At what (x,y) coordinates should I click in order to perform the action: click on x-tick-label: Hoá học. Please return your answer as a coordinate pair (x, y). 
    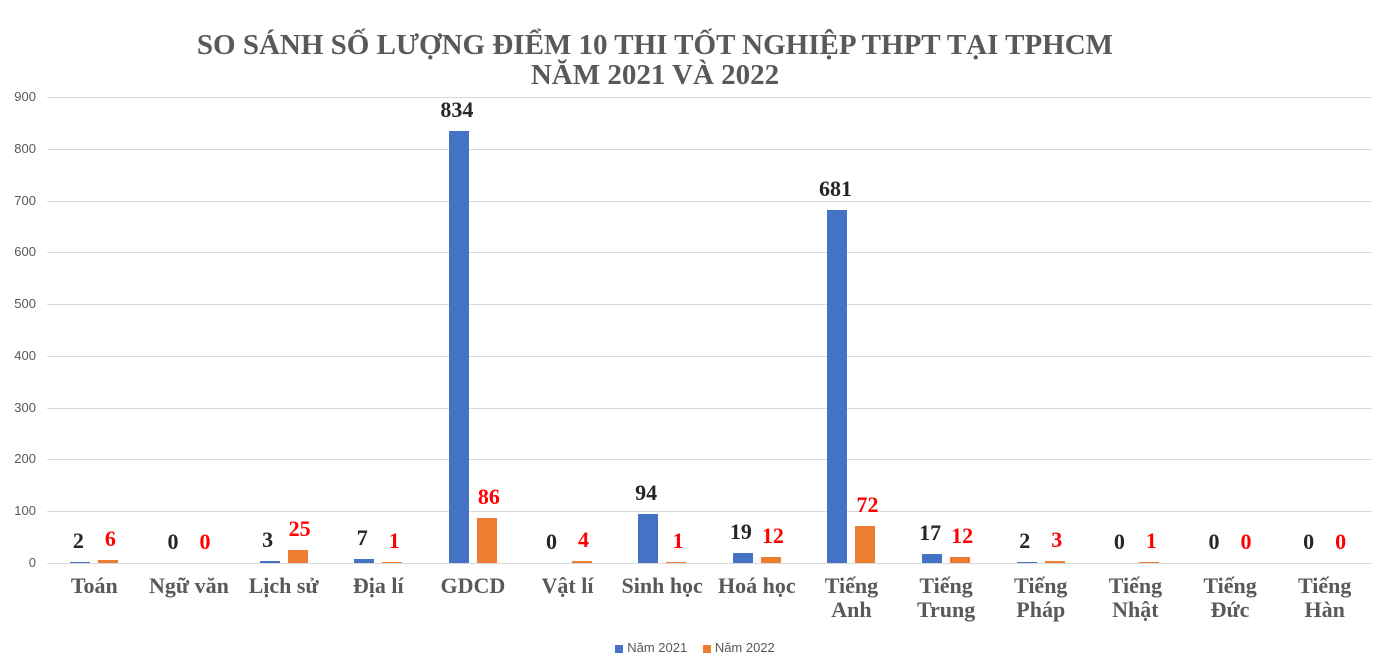
    Looking at the image, I should click on (757, 585).